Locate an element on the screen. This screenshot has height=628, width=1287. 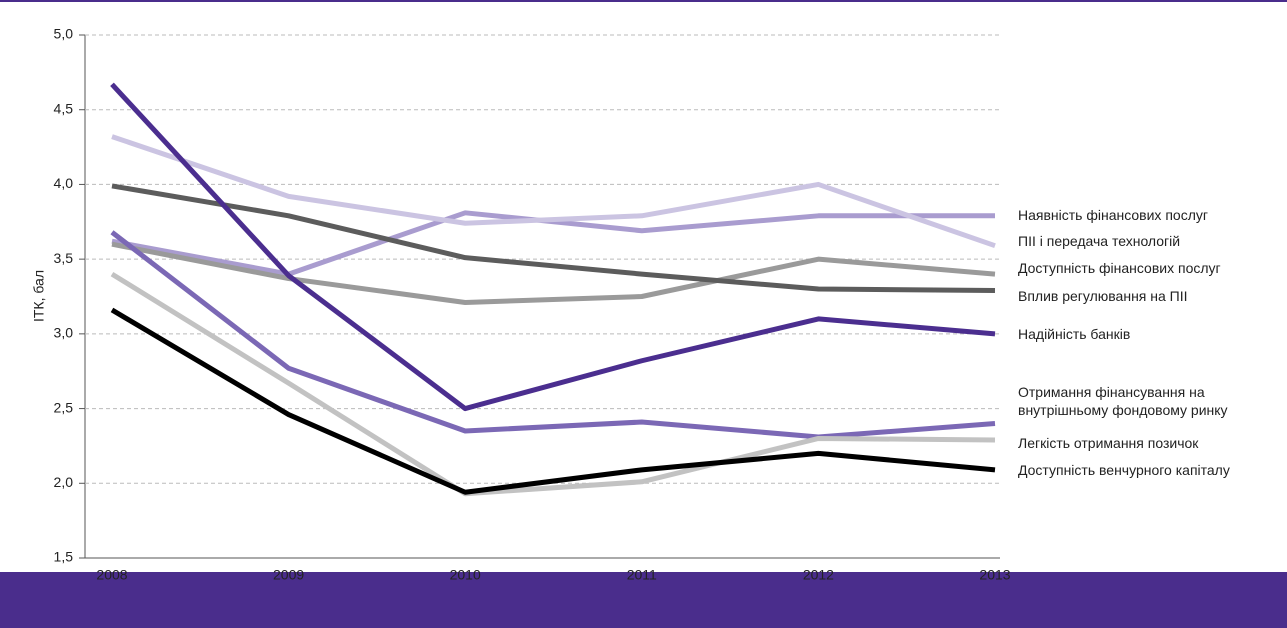
series-label: Вплив регулювання на ПІІ is located at coordinates (1103, 296).